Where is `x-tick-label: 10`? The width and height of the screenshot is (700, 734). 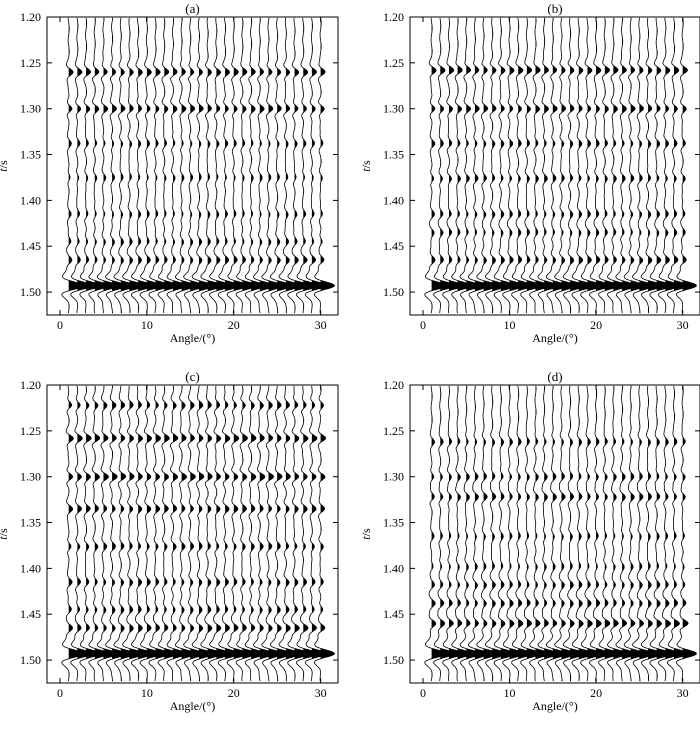
x-tick-label: 10 is located at coordinates (510, 693).